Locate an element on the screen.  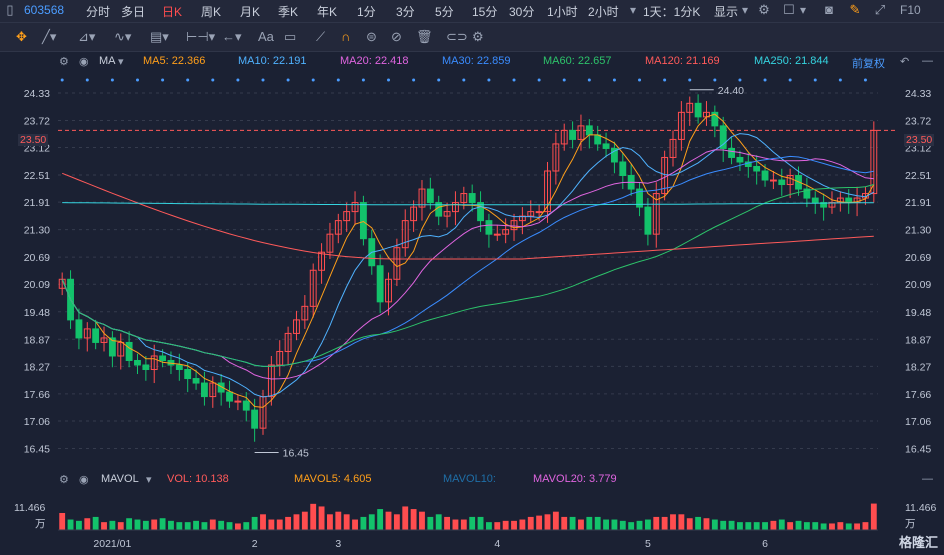
trash-icon: 🗑 is located at coordinates (424, 36).